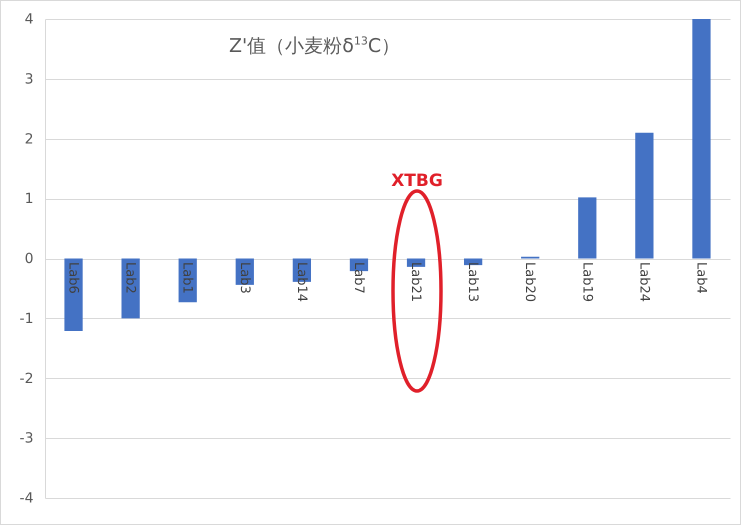 The width and height of the screenshot is (741, 525). What do you see at coordinates (700, 278) in the screenshot?
I see `x-tick-label: Lab4` at bounding box center [700, 278].